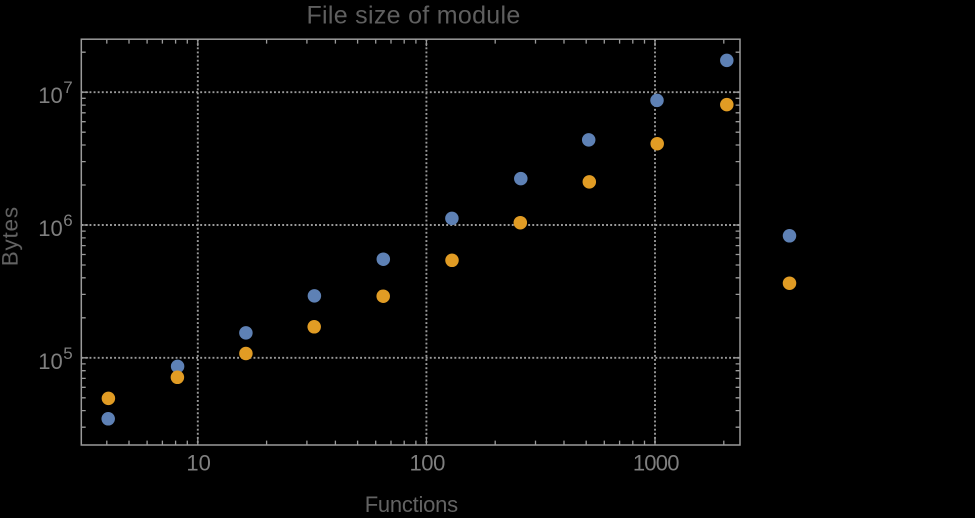  Describe the element at coordinates (411, 502) in the screenshot. I see `svg-text: Functions` at that location.